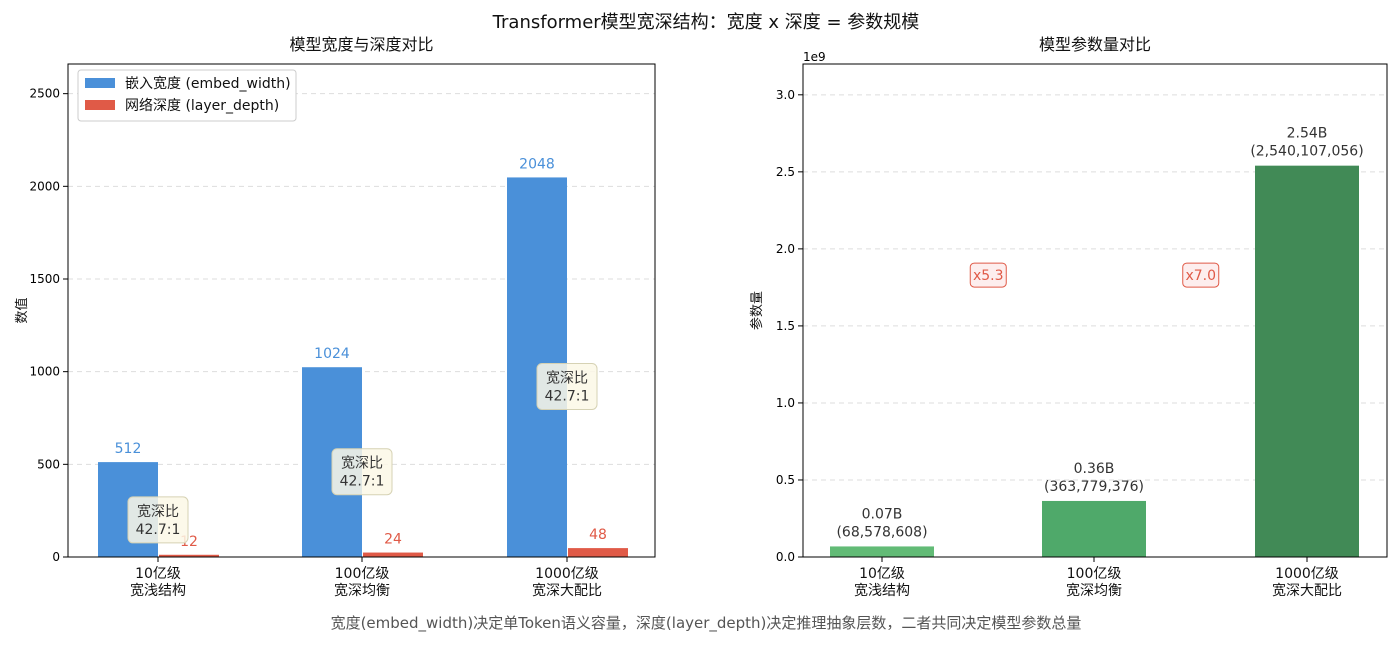 Image resolution: width=1400 pixels, height=649 pixels. I want to click on right-x-tick-label: 100亿级, so click(1094, 574).